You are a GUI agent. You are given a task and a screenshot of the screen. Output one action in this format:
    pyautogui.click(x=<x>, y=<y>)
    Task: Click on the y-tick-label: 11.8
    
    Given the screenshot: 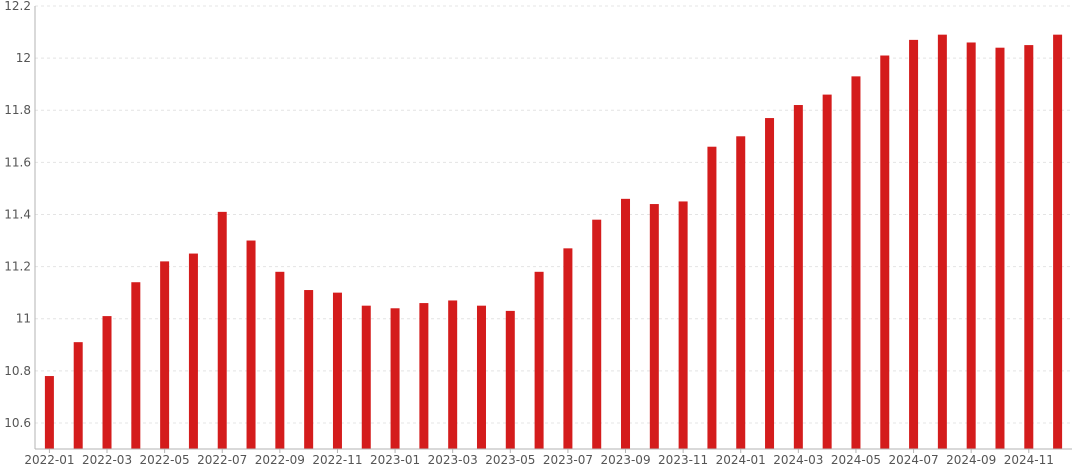 What is the action you would take?
    pyautogui.click(x=17, y=110)
    